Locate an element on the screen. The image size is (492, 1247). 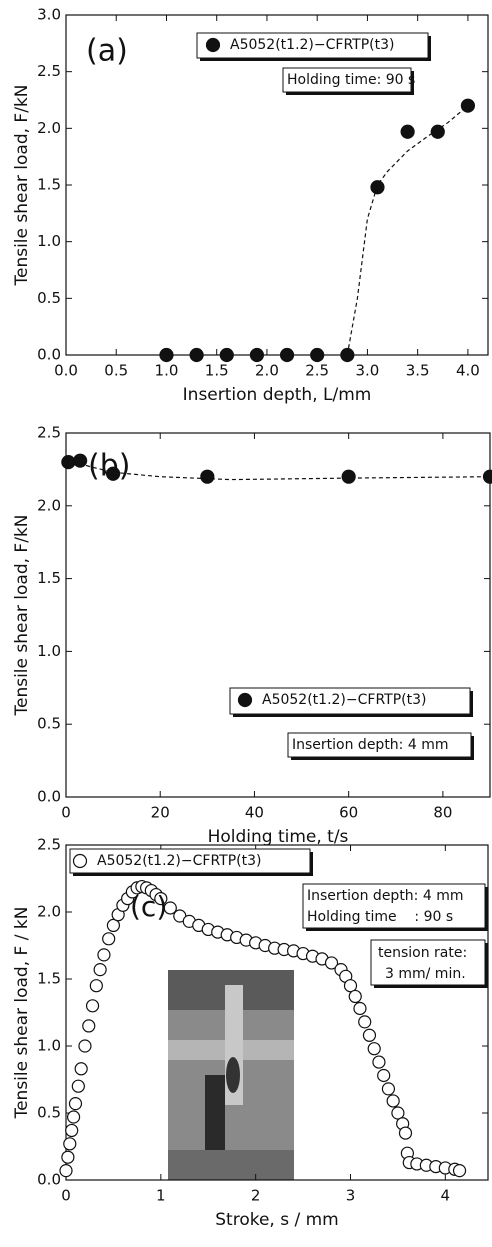
panel-label: (c) is located at coordinates (148, 906).